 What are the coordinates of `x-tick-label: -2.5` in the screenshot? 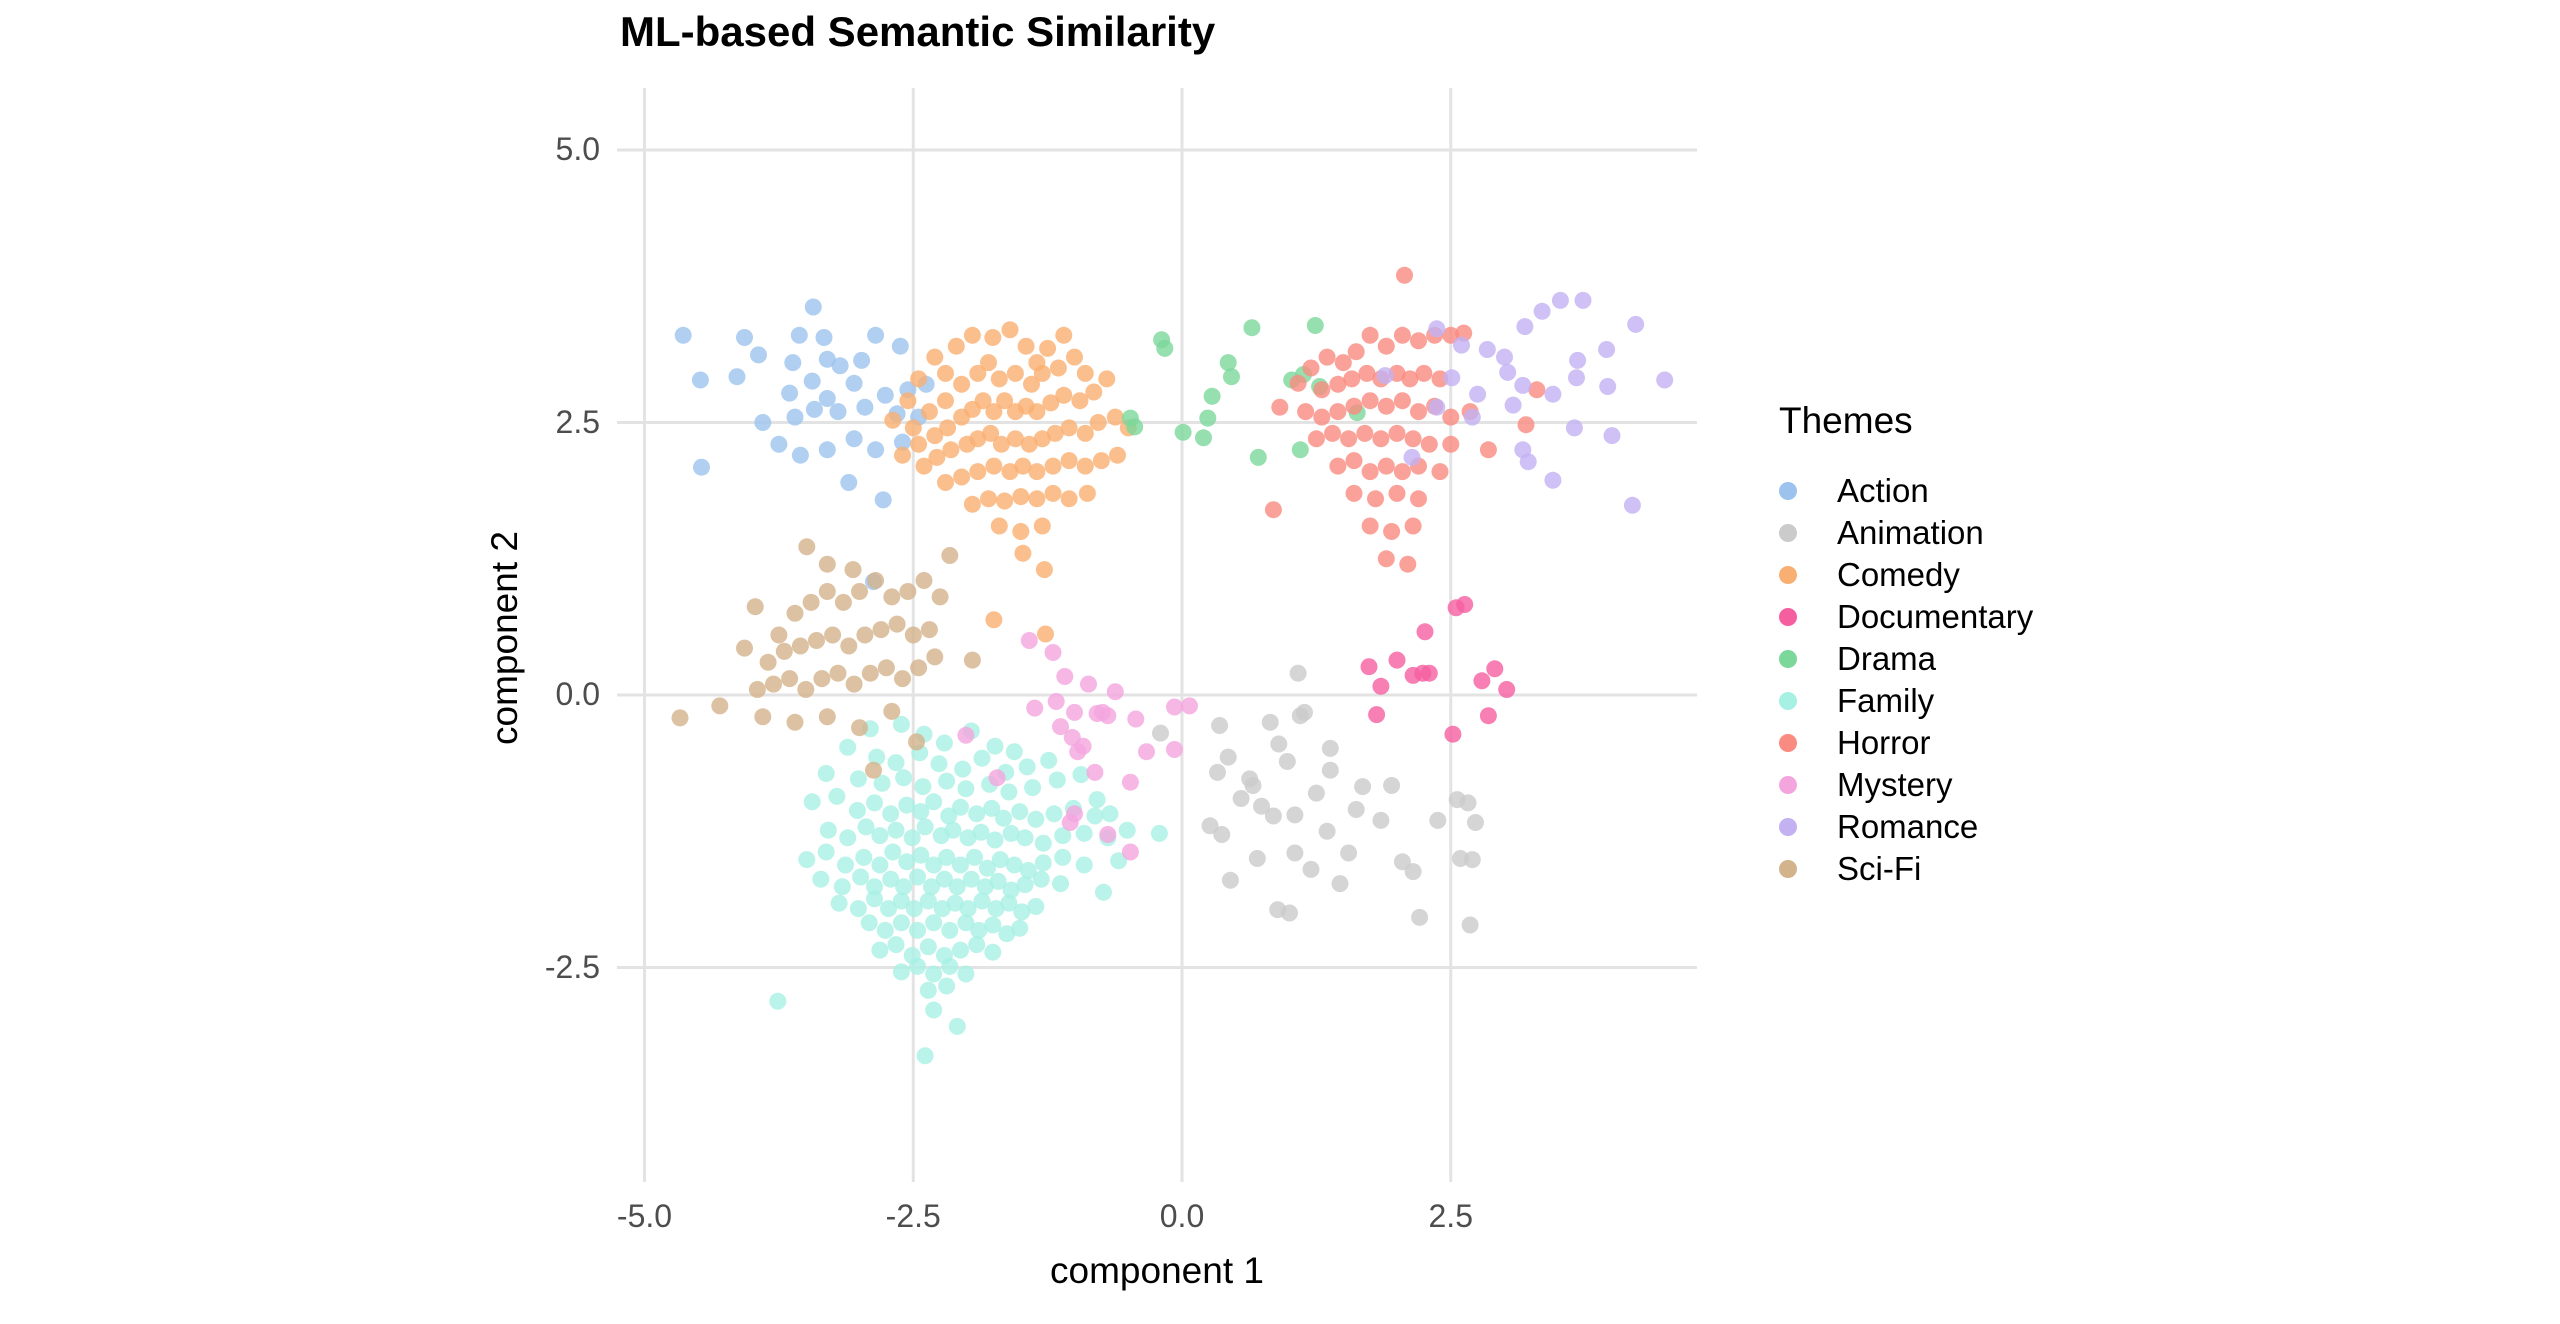 It's located at (913, 1216).